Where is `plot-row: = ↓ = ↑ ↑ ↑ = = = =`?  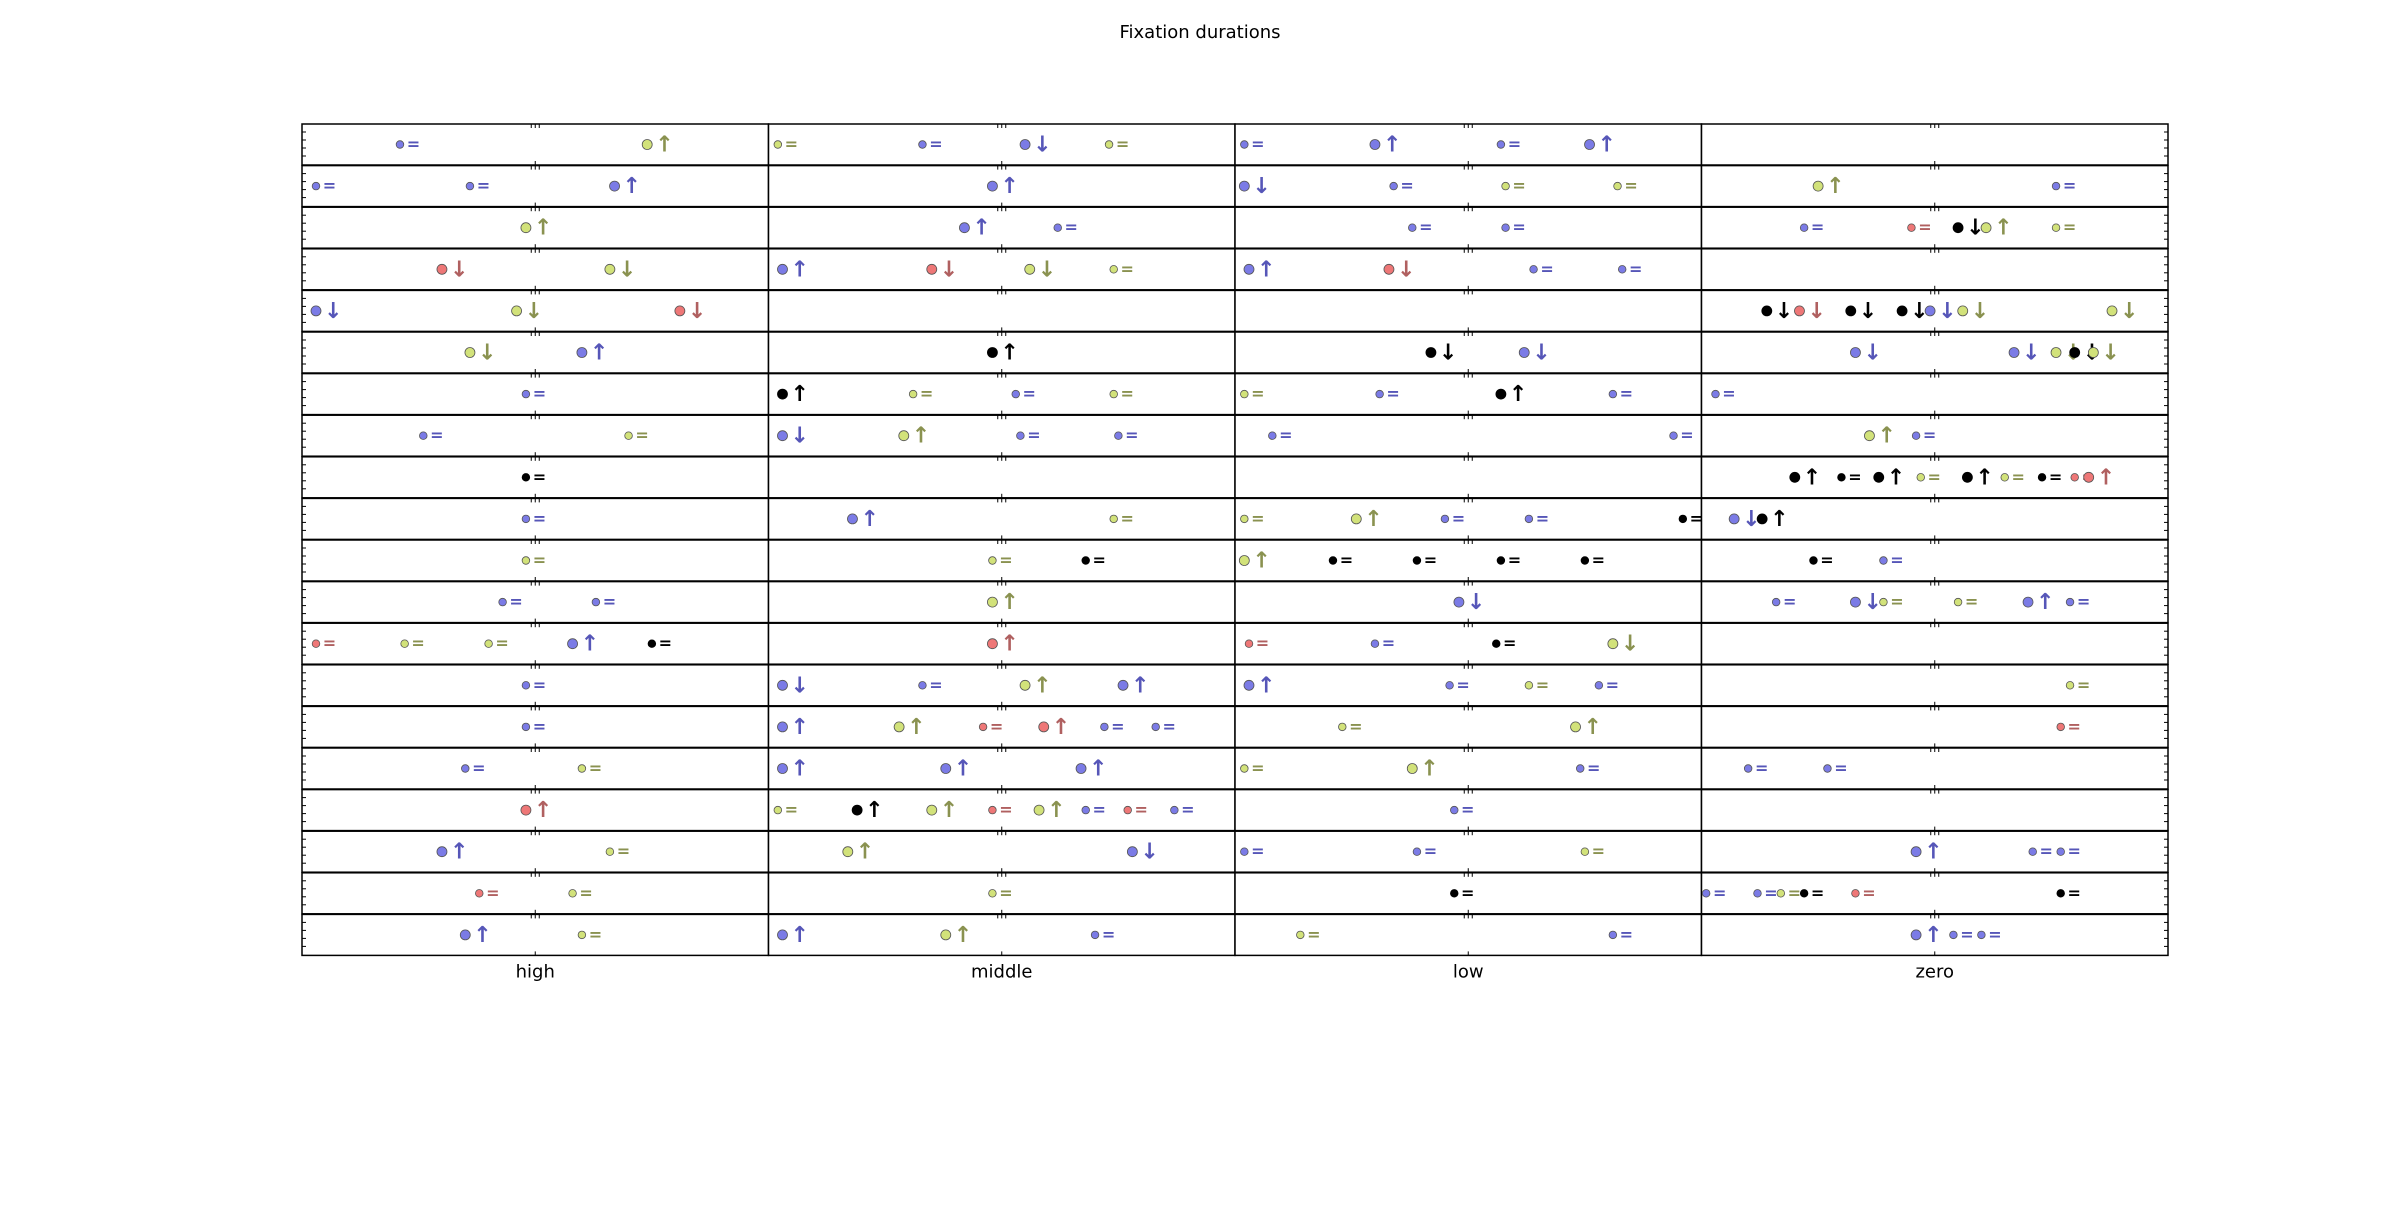 plot-row: = ↓ = ↑ ↑ ↑ = = = = is located at coordinates (1235, 685).